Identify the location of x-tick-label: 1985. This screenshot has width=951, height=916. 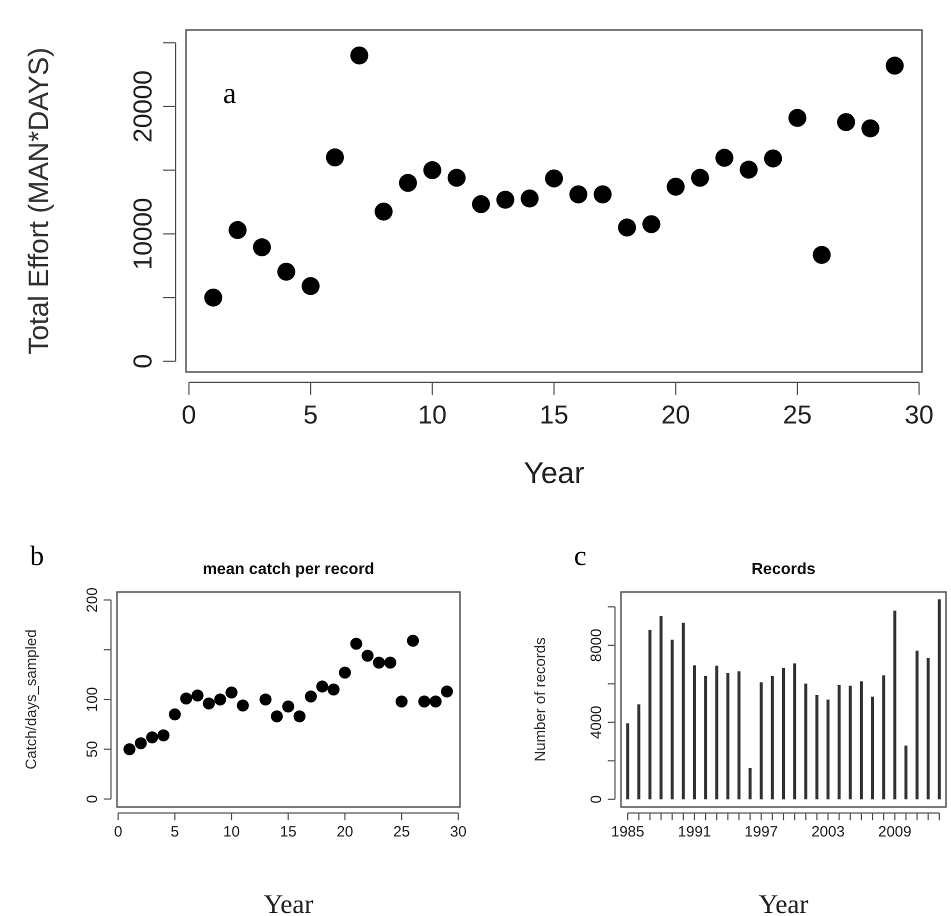
(627, 832).